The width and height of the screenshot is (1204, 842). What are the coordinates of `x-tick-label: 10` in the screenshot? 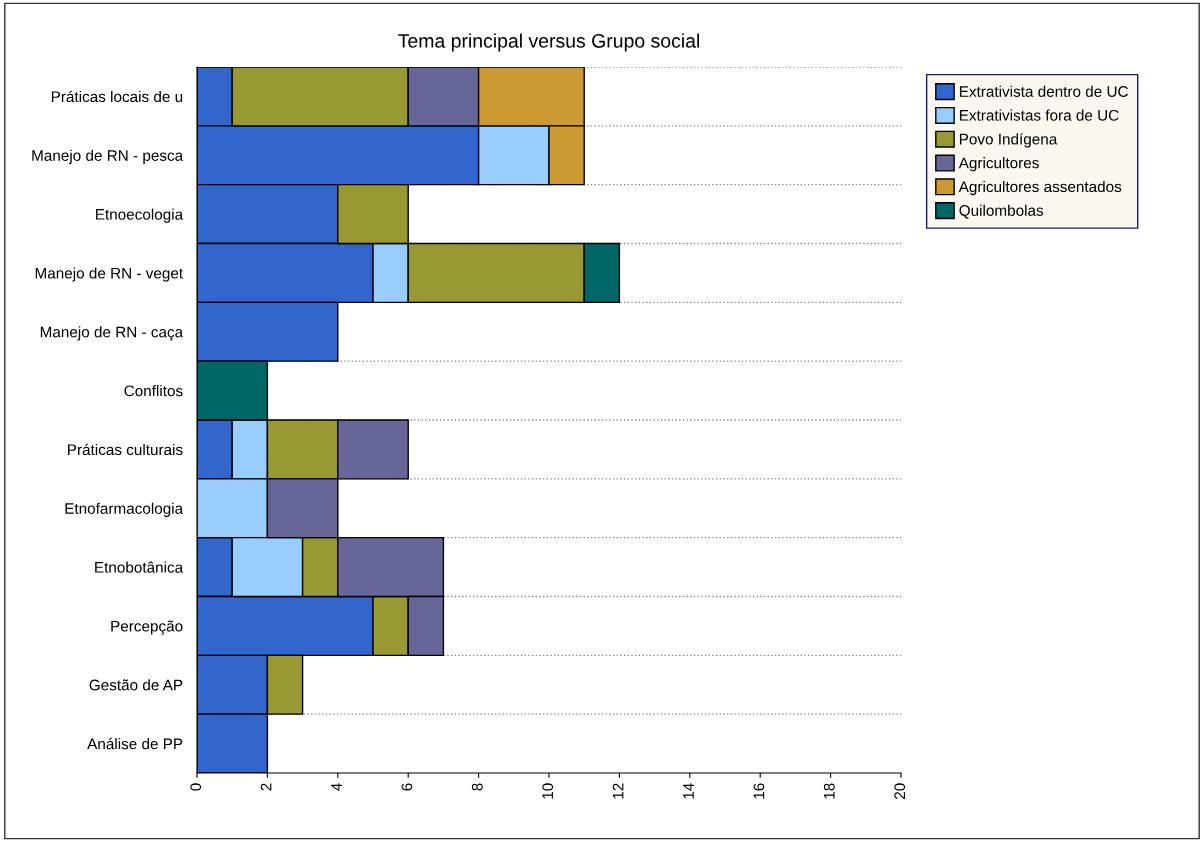 It's located at (548, 791).